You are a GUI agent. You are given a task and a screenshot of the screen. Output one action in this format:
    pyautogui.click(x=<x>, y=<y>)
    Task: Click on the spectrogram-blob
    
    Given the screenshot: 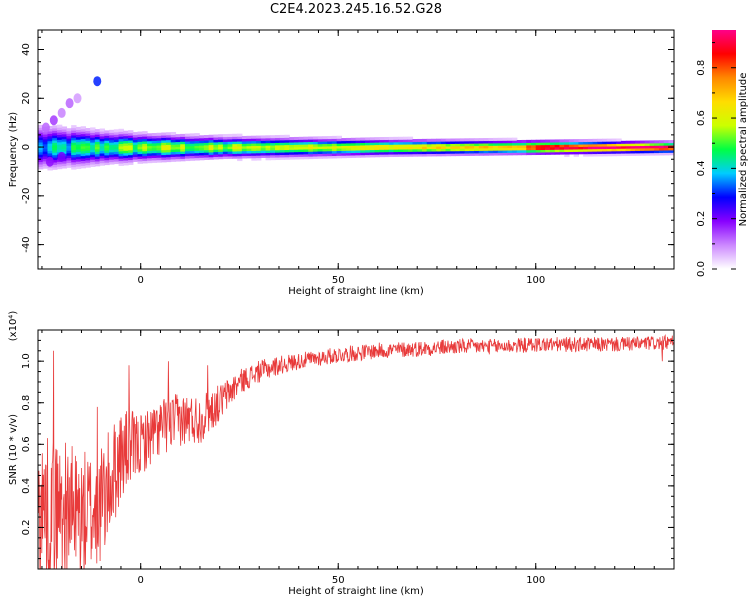 What is the action you would take?
    pyautogui.click(x=49, y=161)
    